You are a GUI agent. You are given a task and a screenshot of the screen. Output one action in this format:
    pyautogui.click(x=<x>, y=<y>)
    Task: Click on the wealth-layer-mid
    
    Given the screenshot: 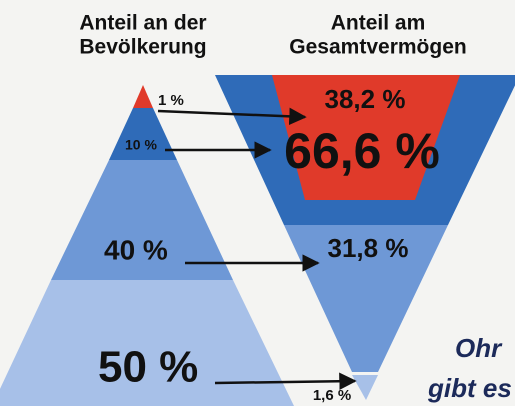 What is the action you would take?
    pyautogui.click(x=366, y=298)
    